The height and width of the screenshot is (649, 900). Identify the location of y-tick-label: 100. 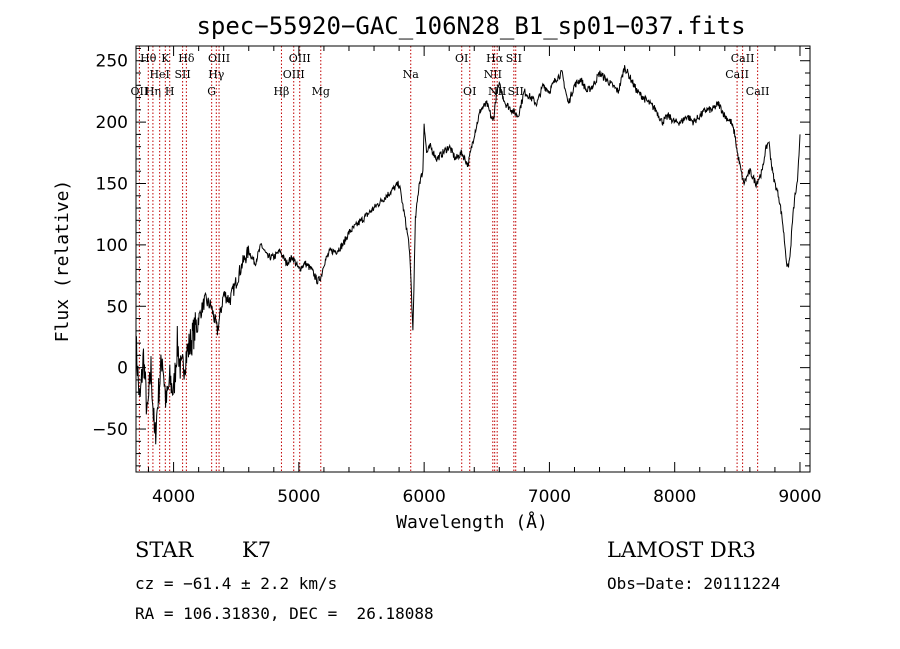
(112, 246).